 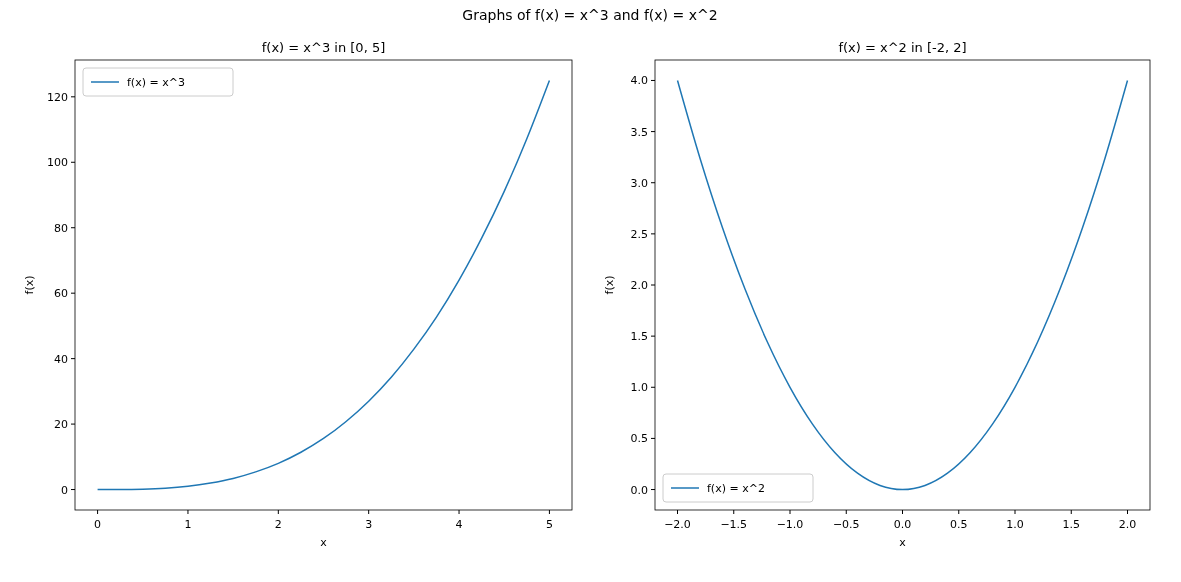 What do you see at coordinates (61, 228) in the screenshot?
I see `y-tick-label: 80` at bounding box center [61, 228].